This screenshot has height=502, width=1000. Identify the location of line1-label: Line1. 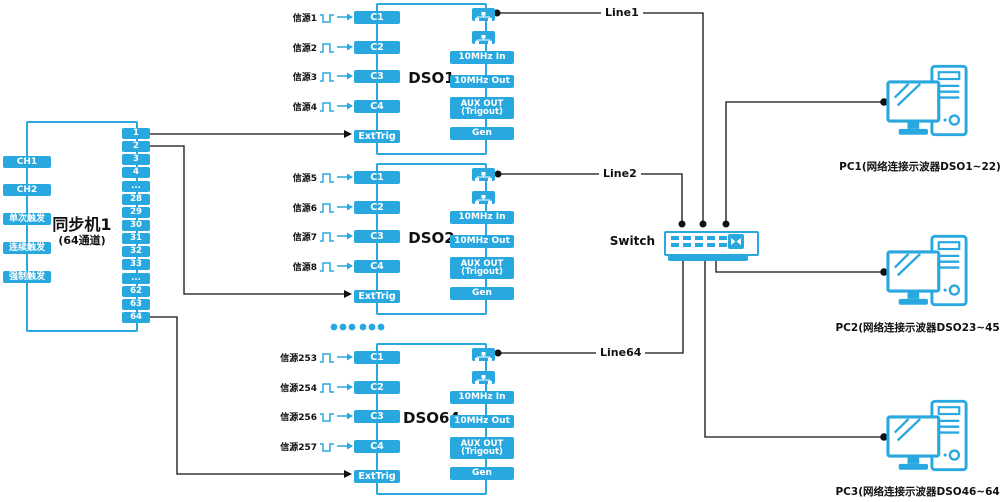
(622, 12).